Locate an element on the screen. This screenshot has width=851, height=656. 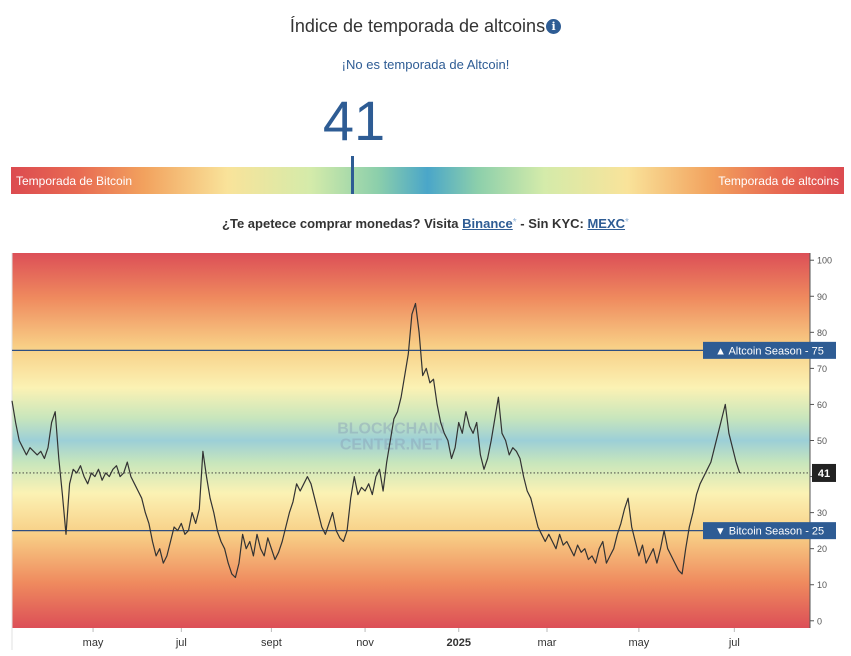
reference-label: ▼ Bitcoin Season - 25 is located at coordinates (769, 532).